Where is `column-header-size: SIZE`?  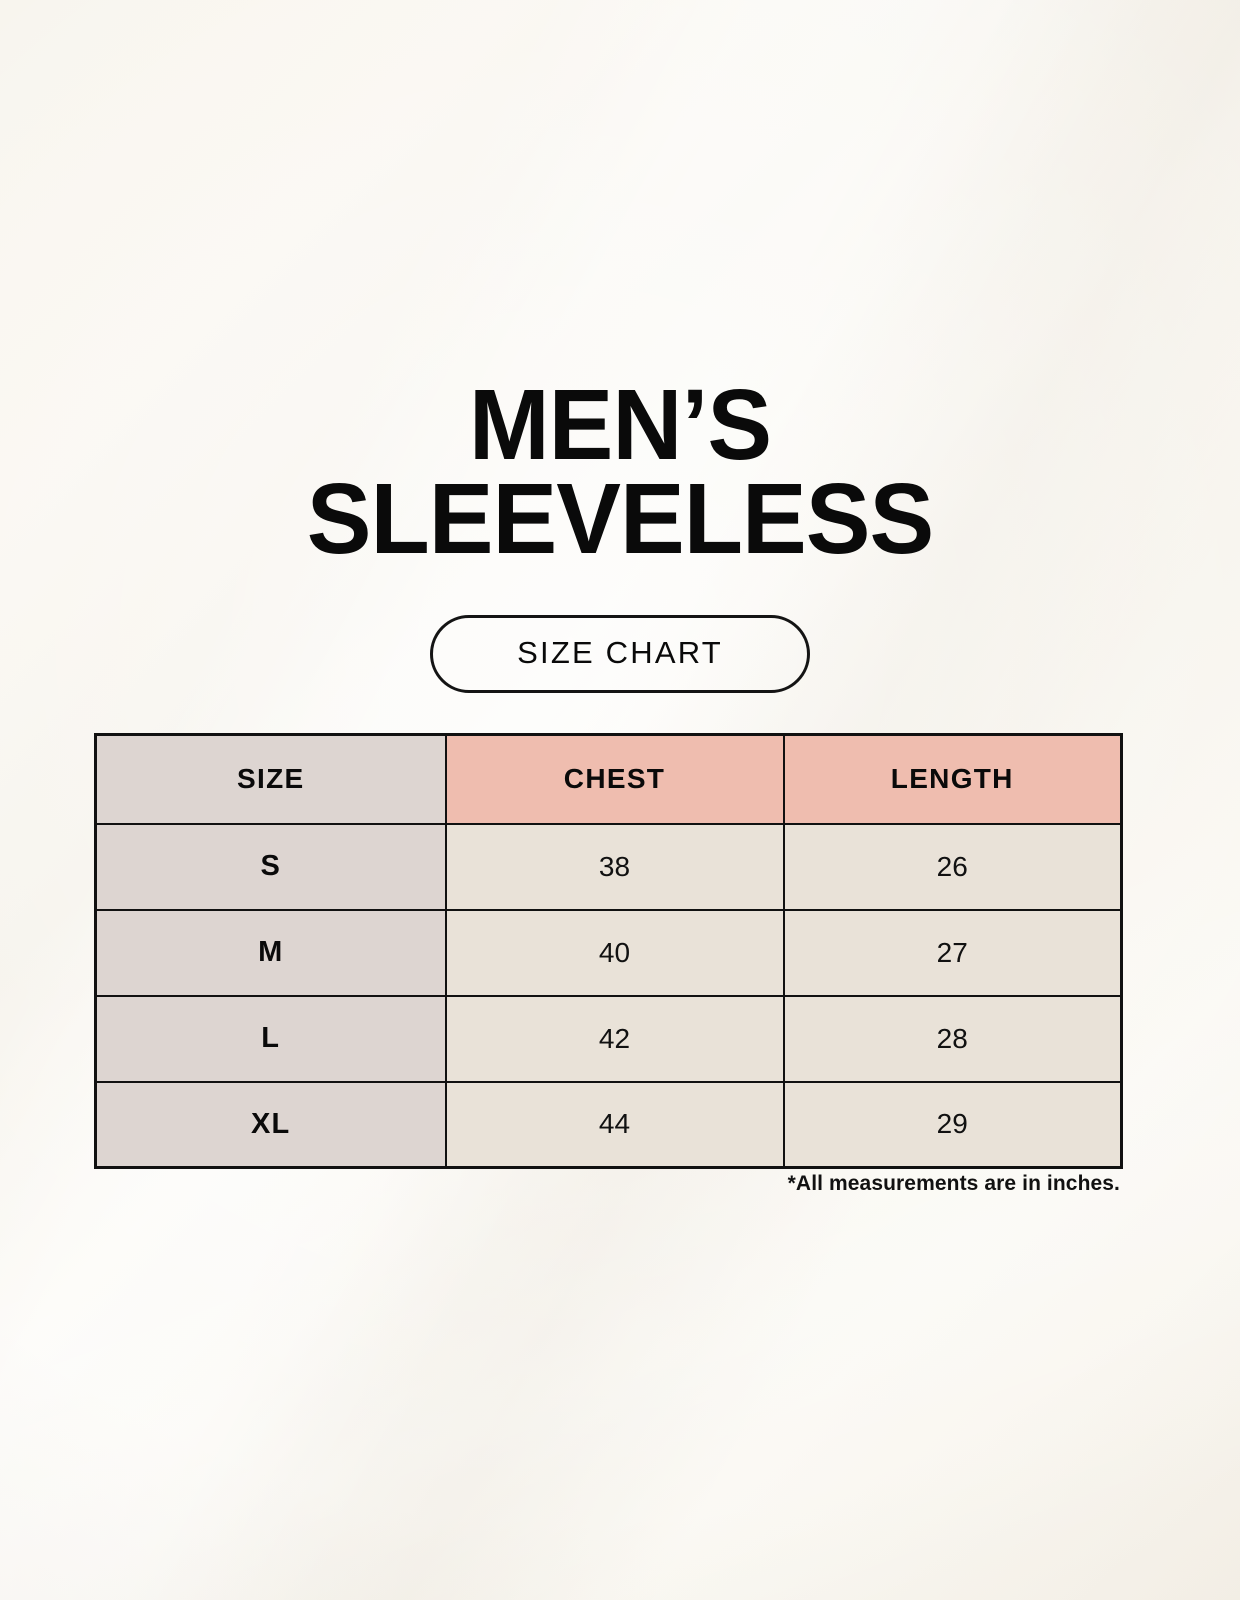
column-header-size: SIZE is located at coordinates (270, 779).